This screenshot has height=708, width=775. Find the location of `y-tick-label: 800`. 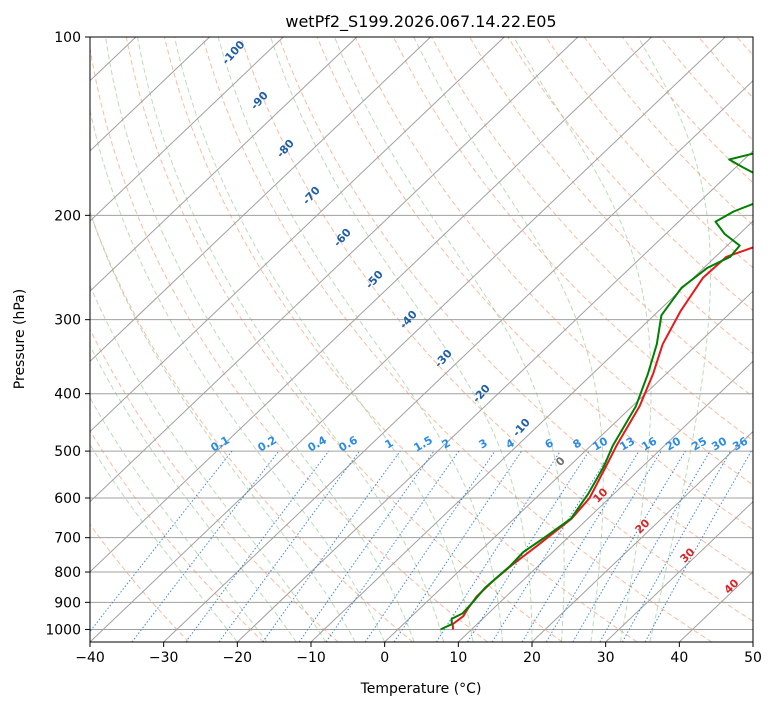

y-tick-label: 800 is located at coordinates (67, 573).